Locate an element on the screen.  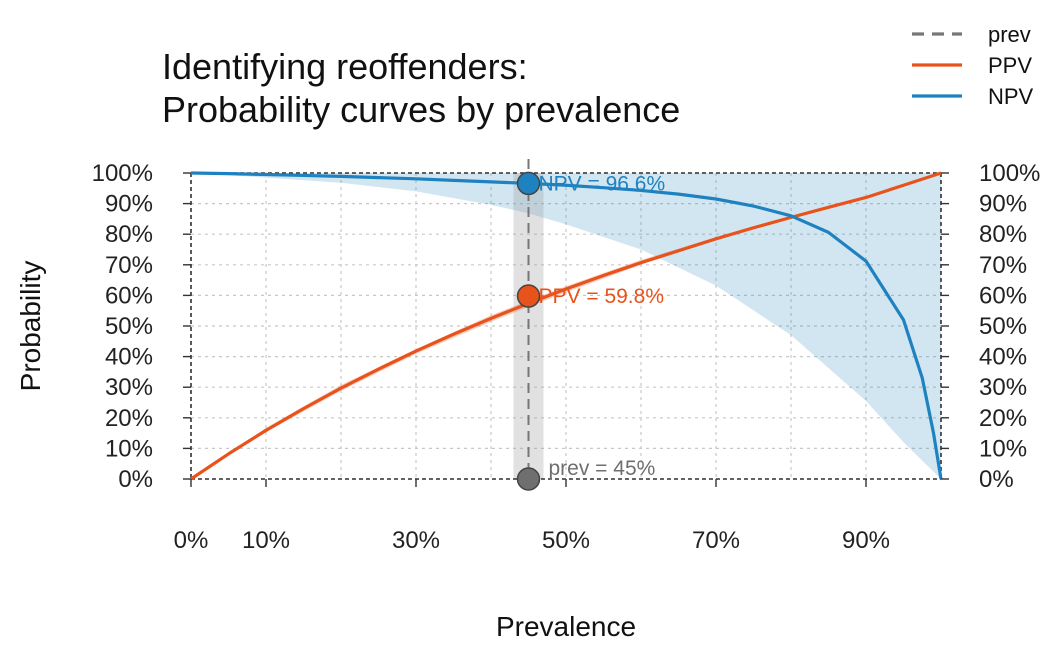
legend-label-npv: NPV is located at coordinates (1011, 96).